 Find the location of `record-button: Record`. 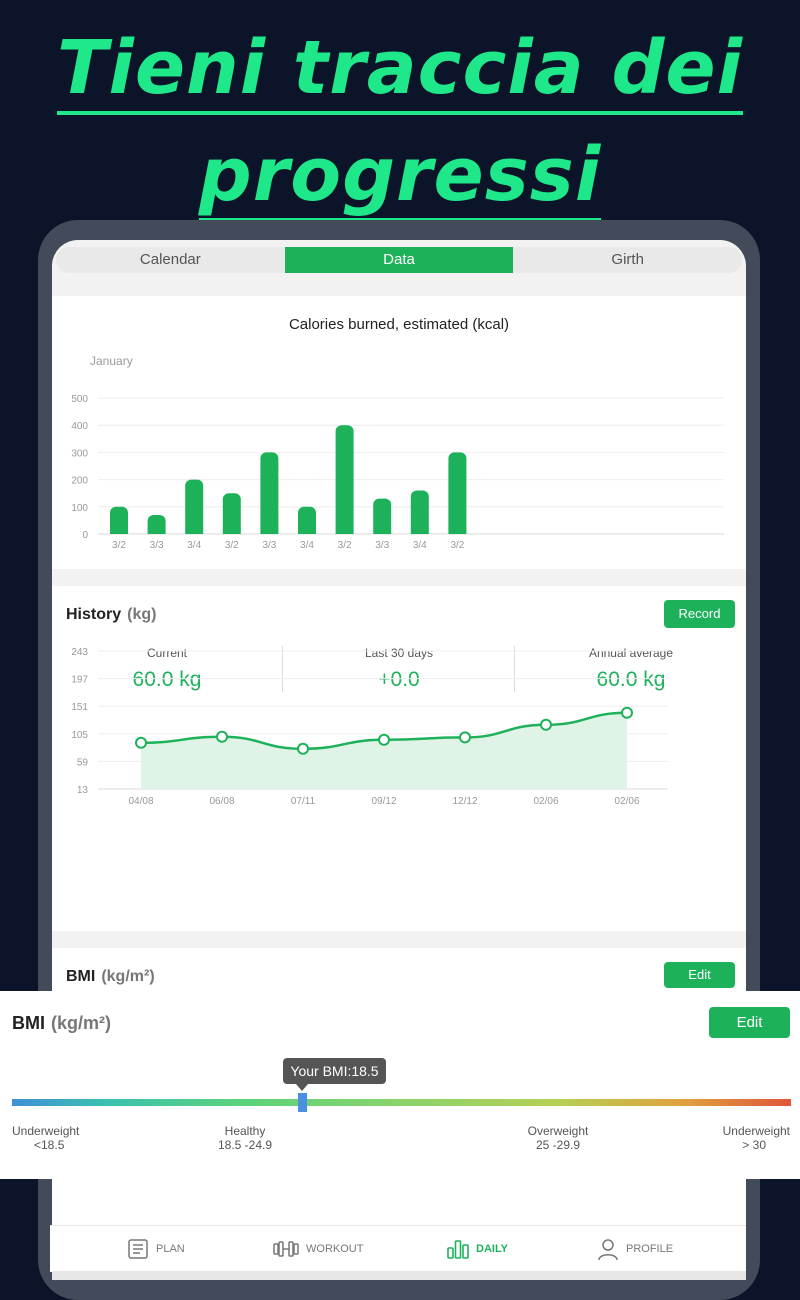

record-button: Record is located at coordinates (699, 614).